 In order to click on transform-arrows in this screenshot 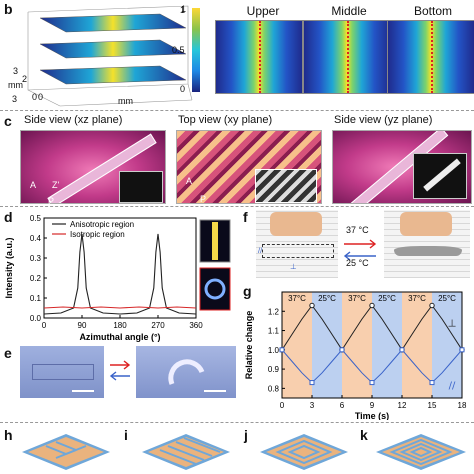, I will do `click(120, 370)`.